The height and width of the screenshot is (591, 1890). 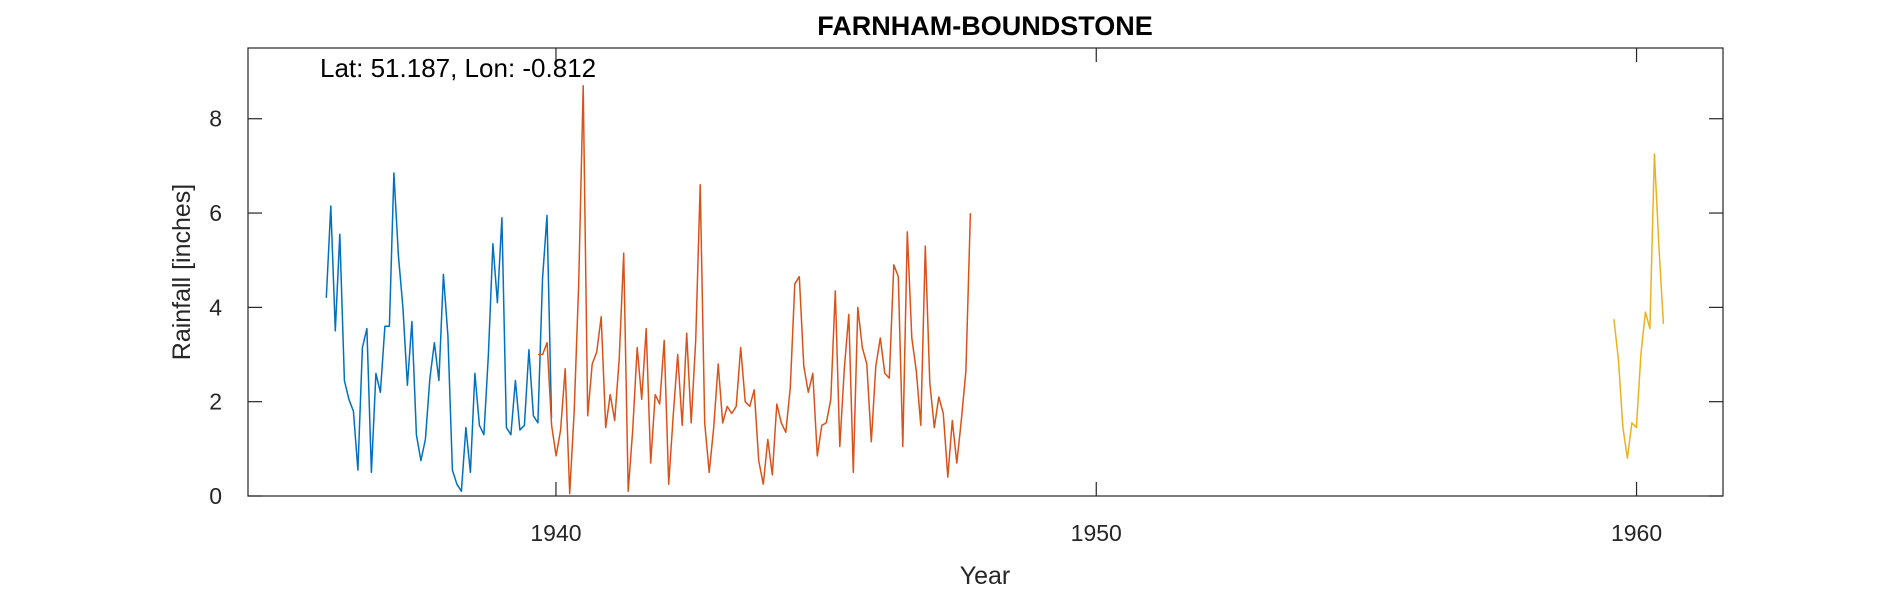 I want to click on y-tick-label: 2, so click(x=215, y=402).